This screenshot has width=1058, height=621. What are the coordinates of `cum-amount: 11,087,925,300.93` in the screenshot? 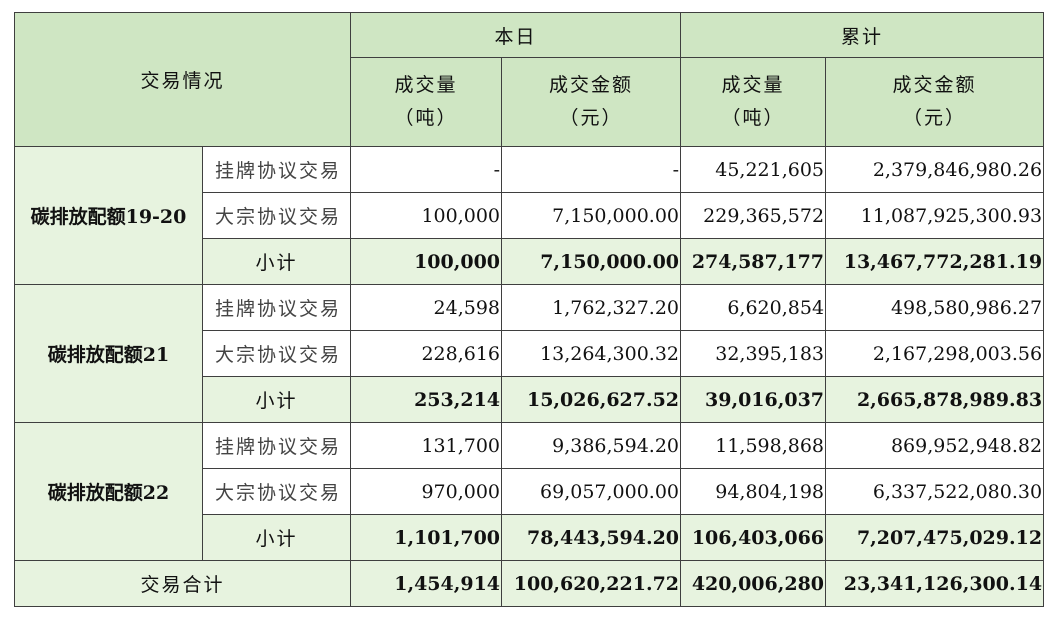 It's located at (935, 215).